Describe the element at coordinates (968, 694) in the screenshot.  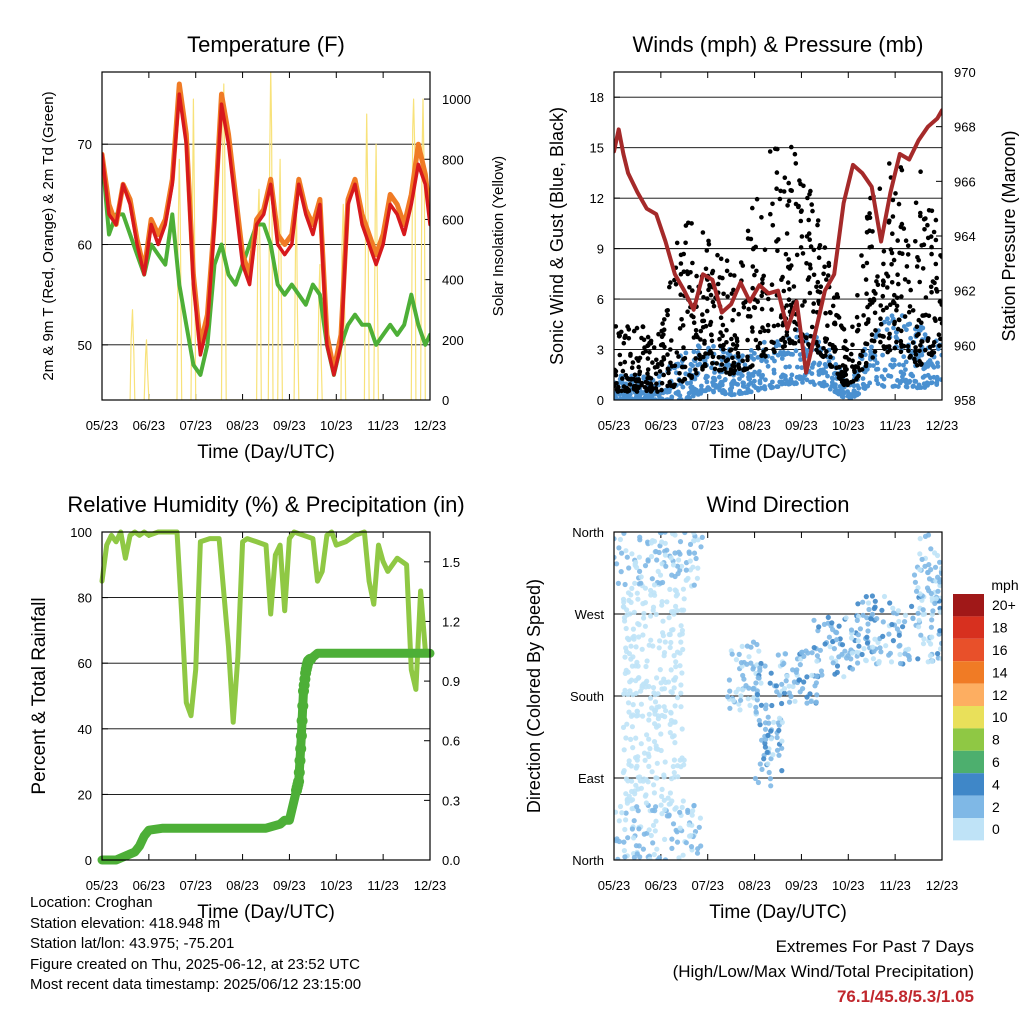
I see `colorbar-swatch` at that location.